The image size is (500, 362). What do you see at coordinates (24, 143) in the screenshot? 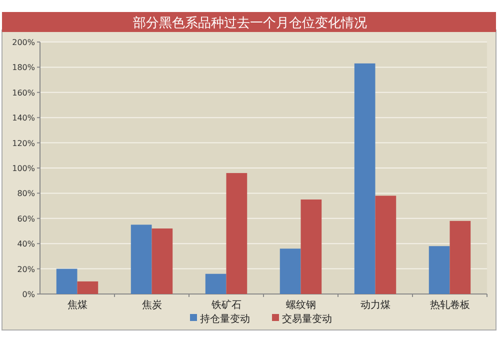
I see `y-tick-label: 120%` at bounding box center [24, 143].